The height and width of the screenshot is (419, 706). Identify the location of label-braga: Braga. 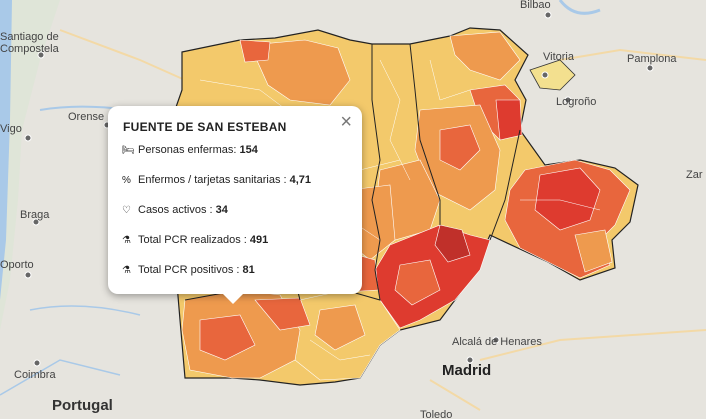
(35, 215).